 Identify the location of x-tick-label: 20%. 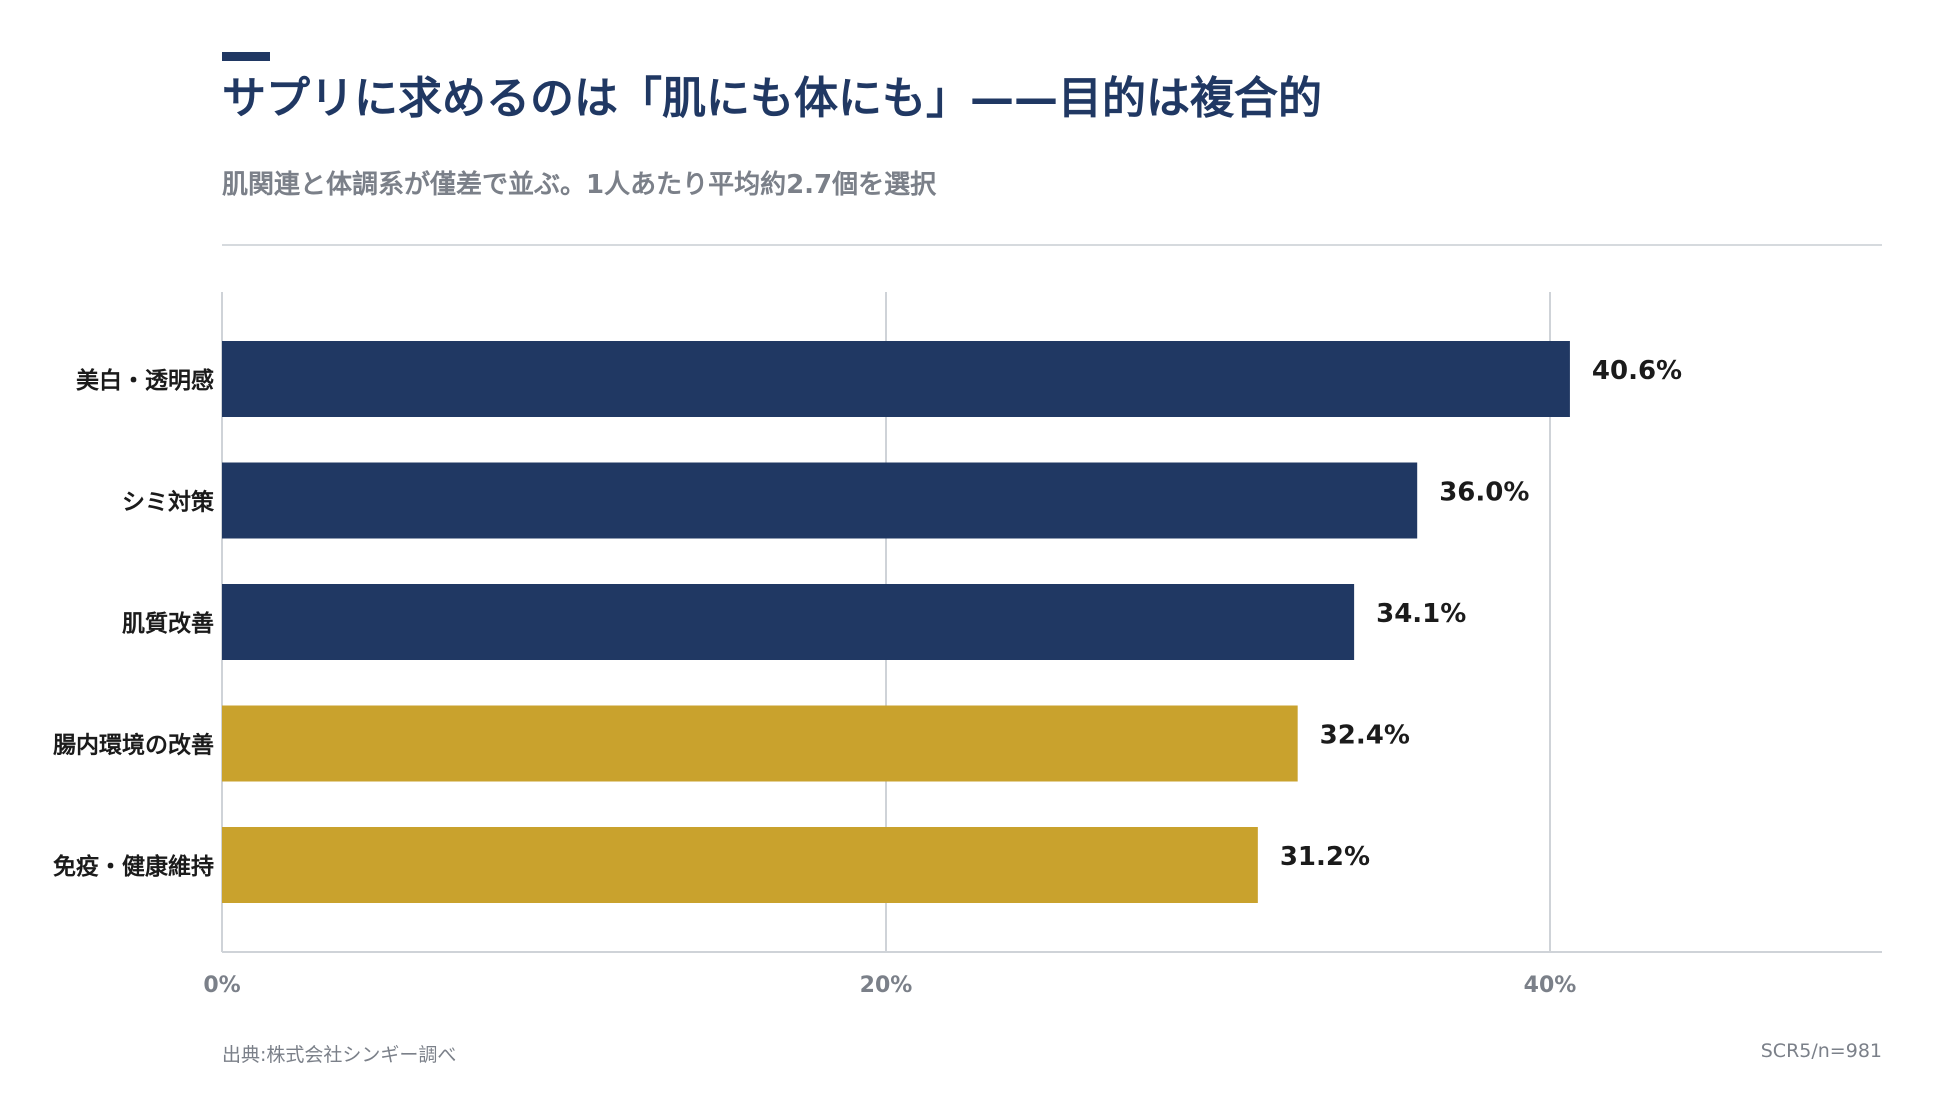
(886, 985).